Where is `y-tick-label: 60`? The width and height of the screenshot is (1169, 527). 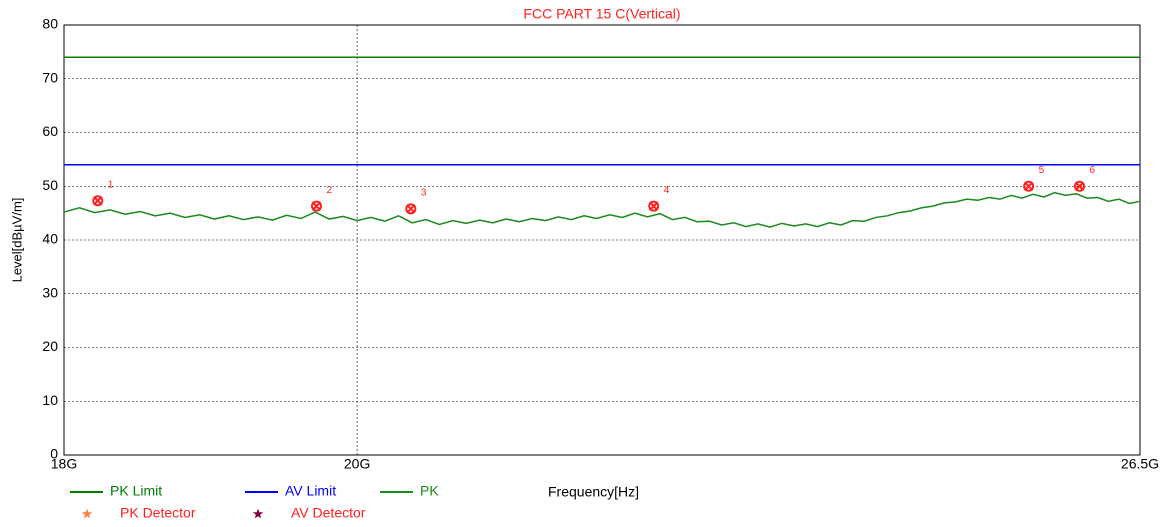 y-tick-label: 60 is located at coordinates (50, 131).